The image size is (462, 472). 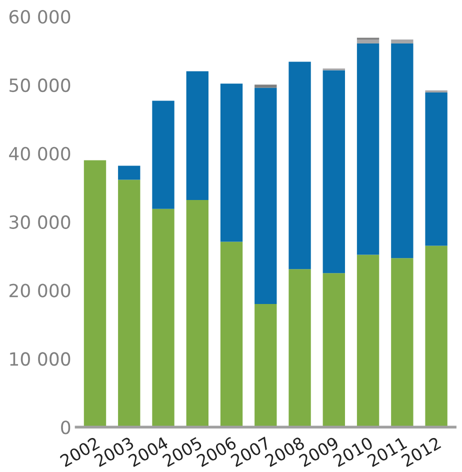 What do you see at coordinates (39, 153) in the screenshot?
I see `y-tick-label: 40 000` at bounding box center [39, 153].